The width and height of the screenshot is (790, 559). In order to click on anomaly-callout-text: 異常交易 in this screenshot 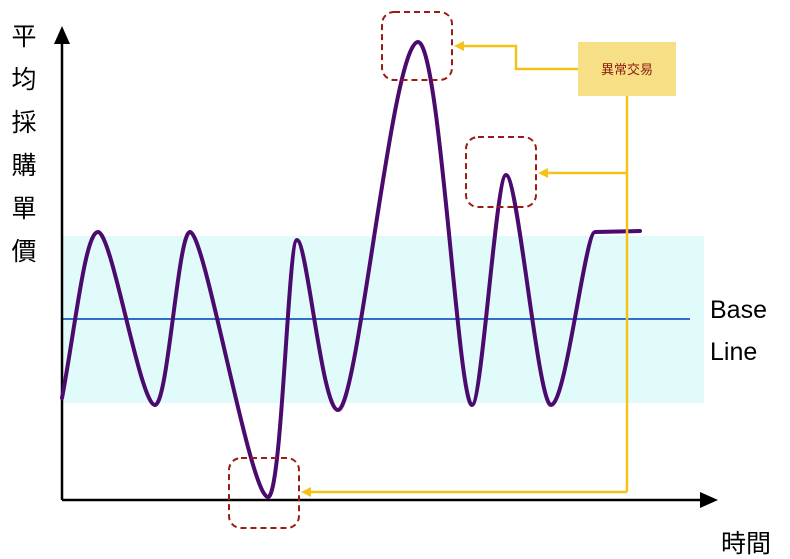, I will do `click(627, 70)`.